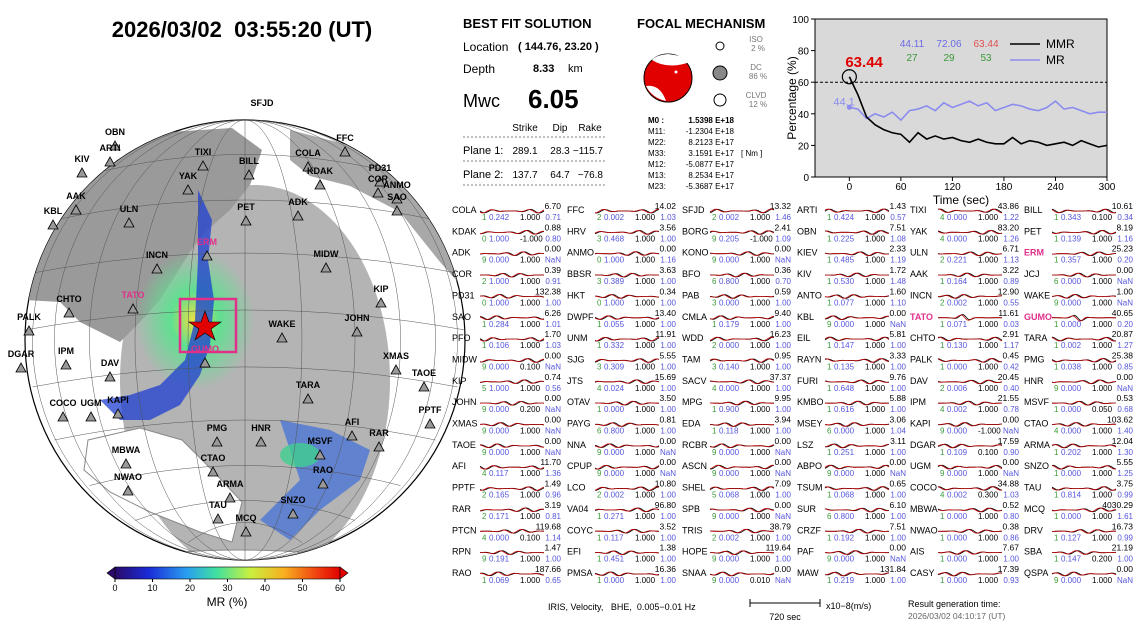  What do you see at coordinates (989, 431) in the screenshot?
I see `fit-value: -1.000` at bounding box center [989, 431].